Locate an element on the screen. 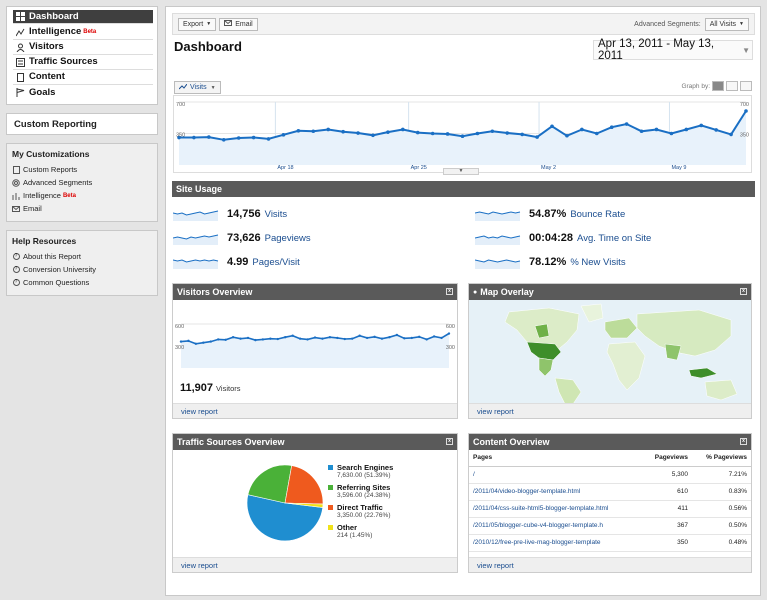 The image size is (767, 600). metric-selector: Visits ▼ is located at coordinates (197, 87).